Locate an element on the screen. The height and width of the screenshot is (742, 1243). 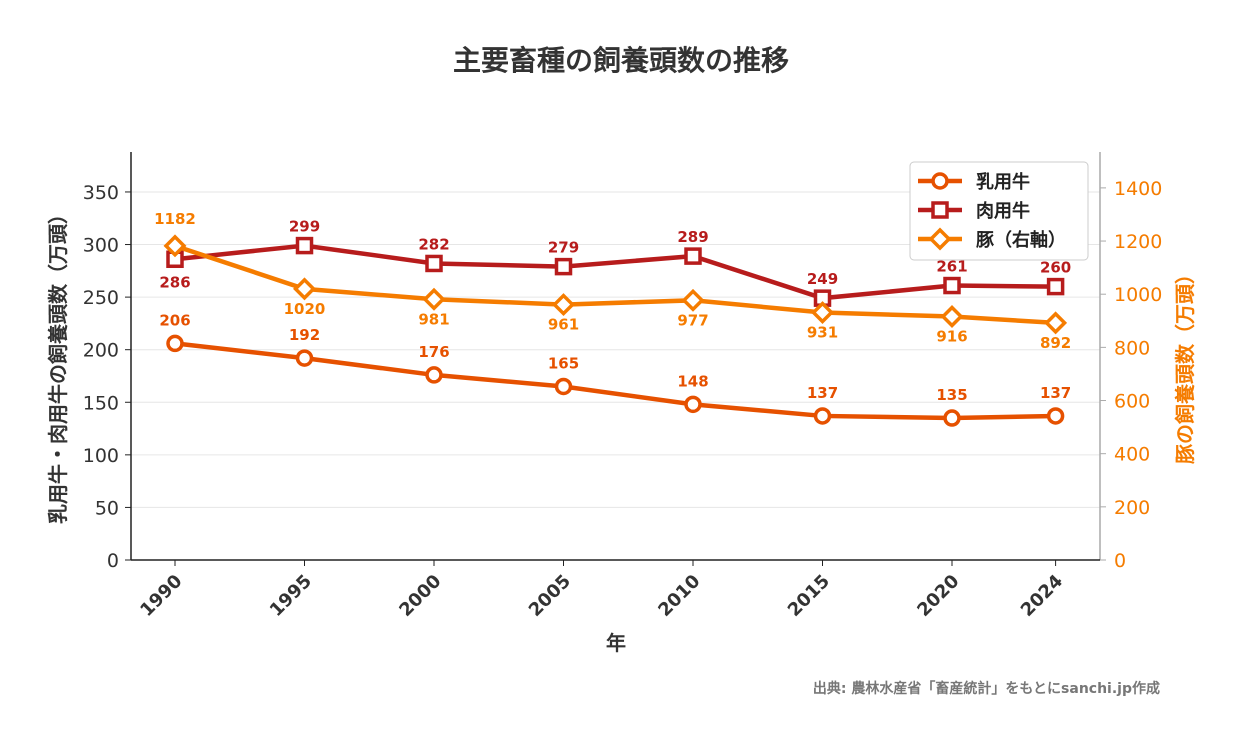
x-tick-label: 2010 is located at coordinates (679, 596).